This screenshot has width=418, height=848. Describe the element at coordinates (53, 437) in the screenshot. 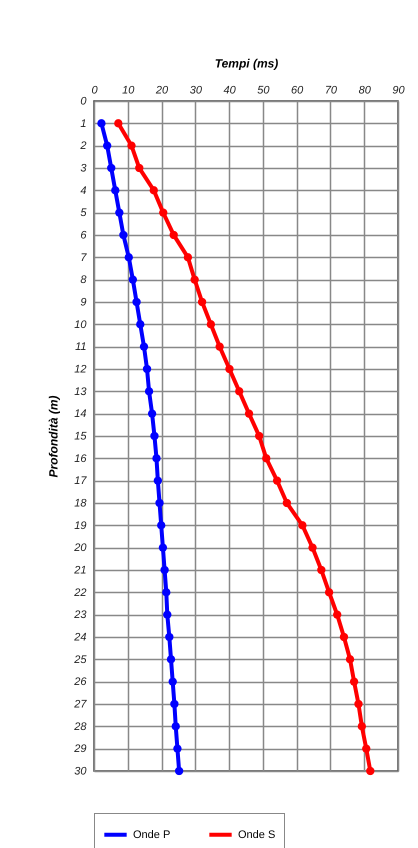

I see `y-axis-title: Profondità (m)` at that location.